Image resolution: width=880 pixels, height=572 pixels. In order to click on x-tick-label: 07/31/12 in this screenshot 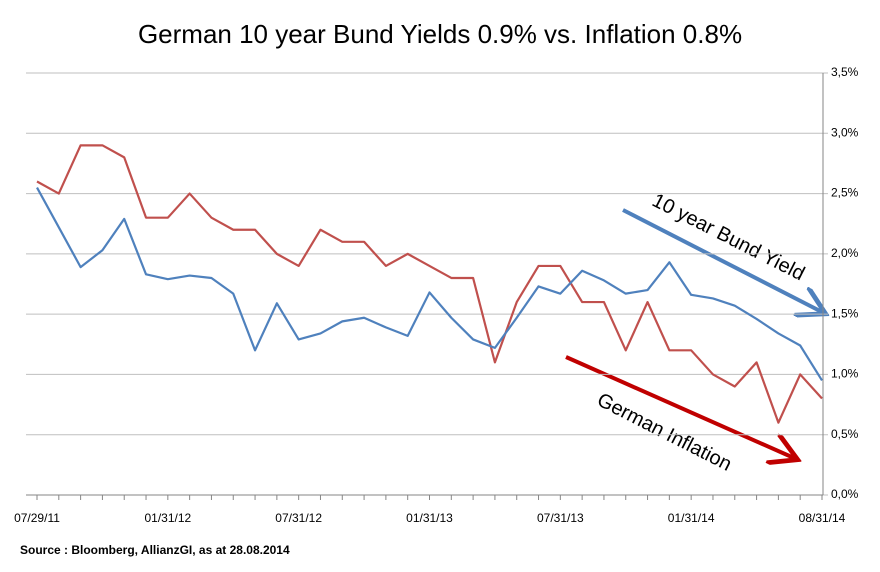, I will do `click(298, 518)`.